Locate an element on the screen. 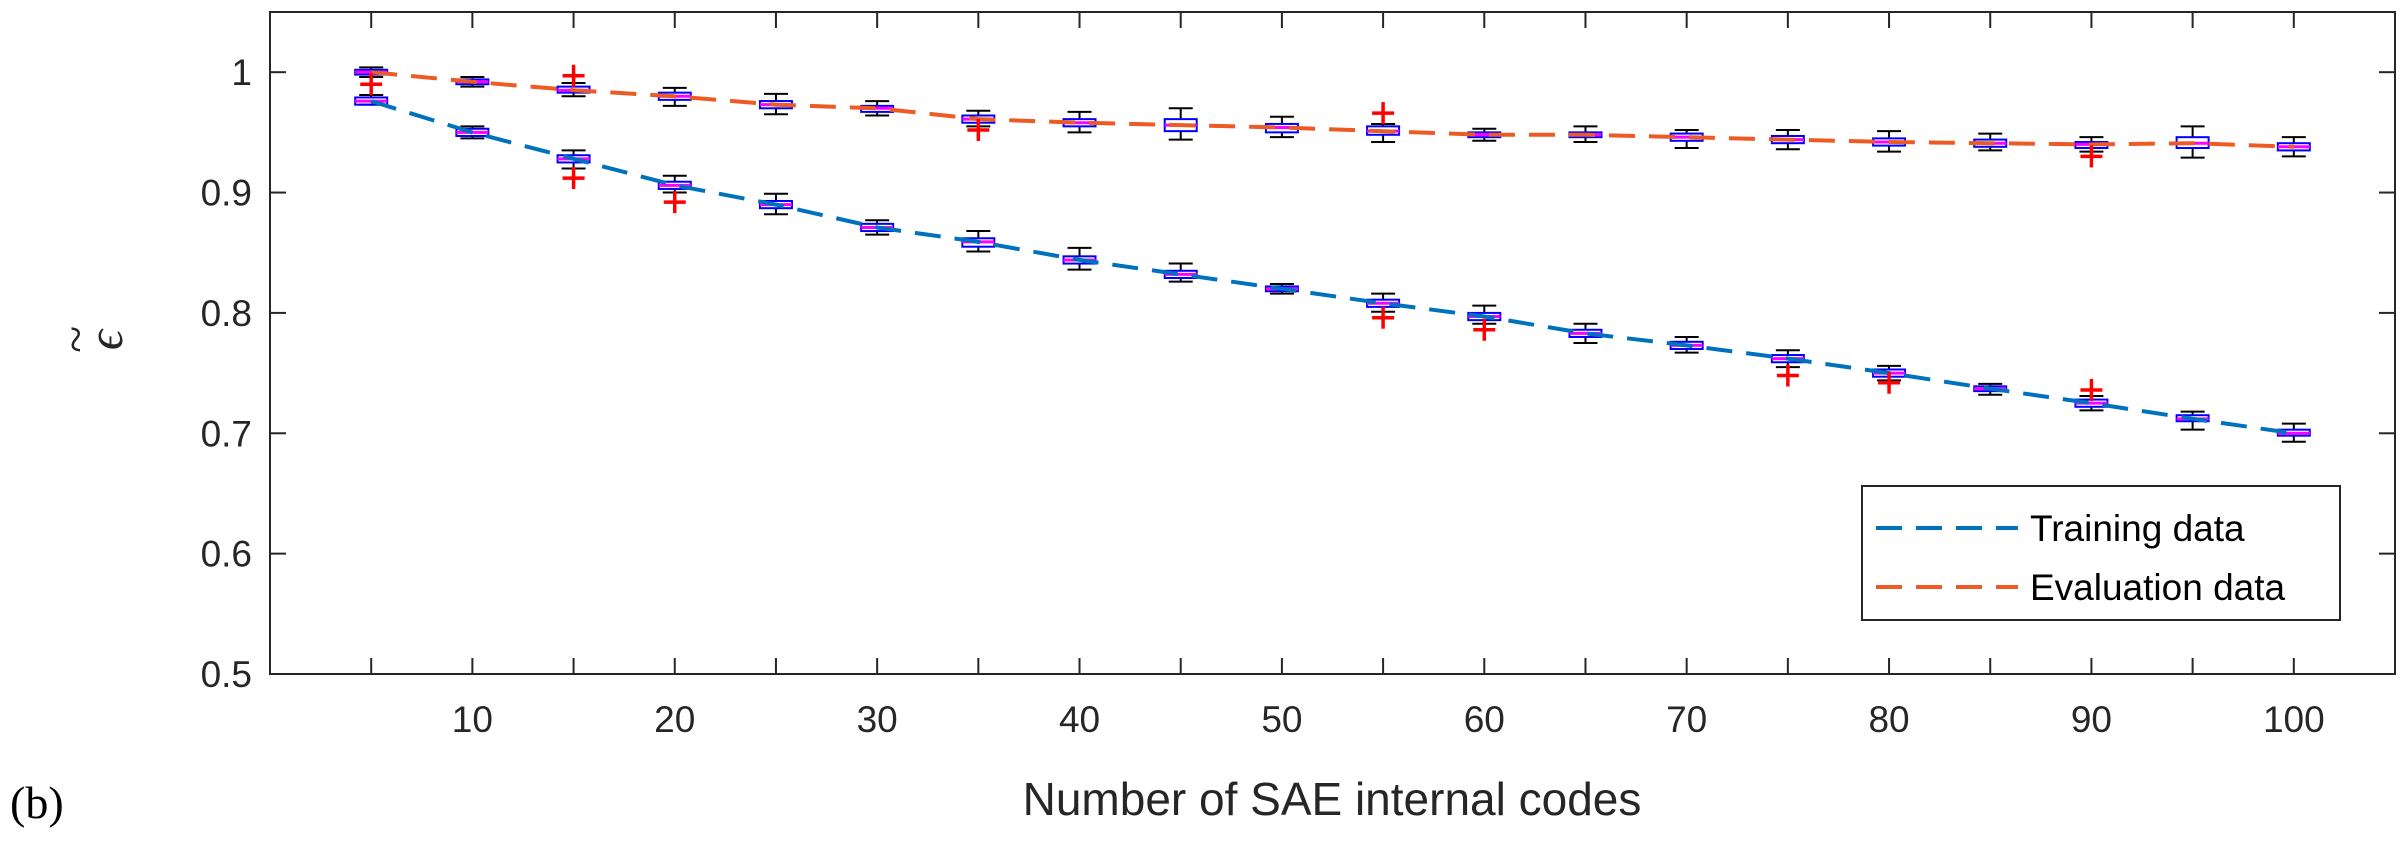 The height and width of the screenshot is (846, 2403). x-tick-label: 90 is located at coordinates (2091, 719).